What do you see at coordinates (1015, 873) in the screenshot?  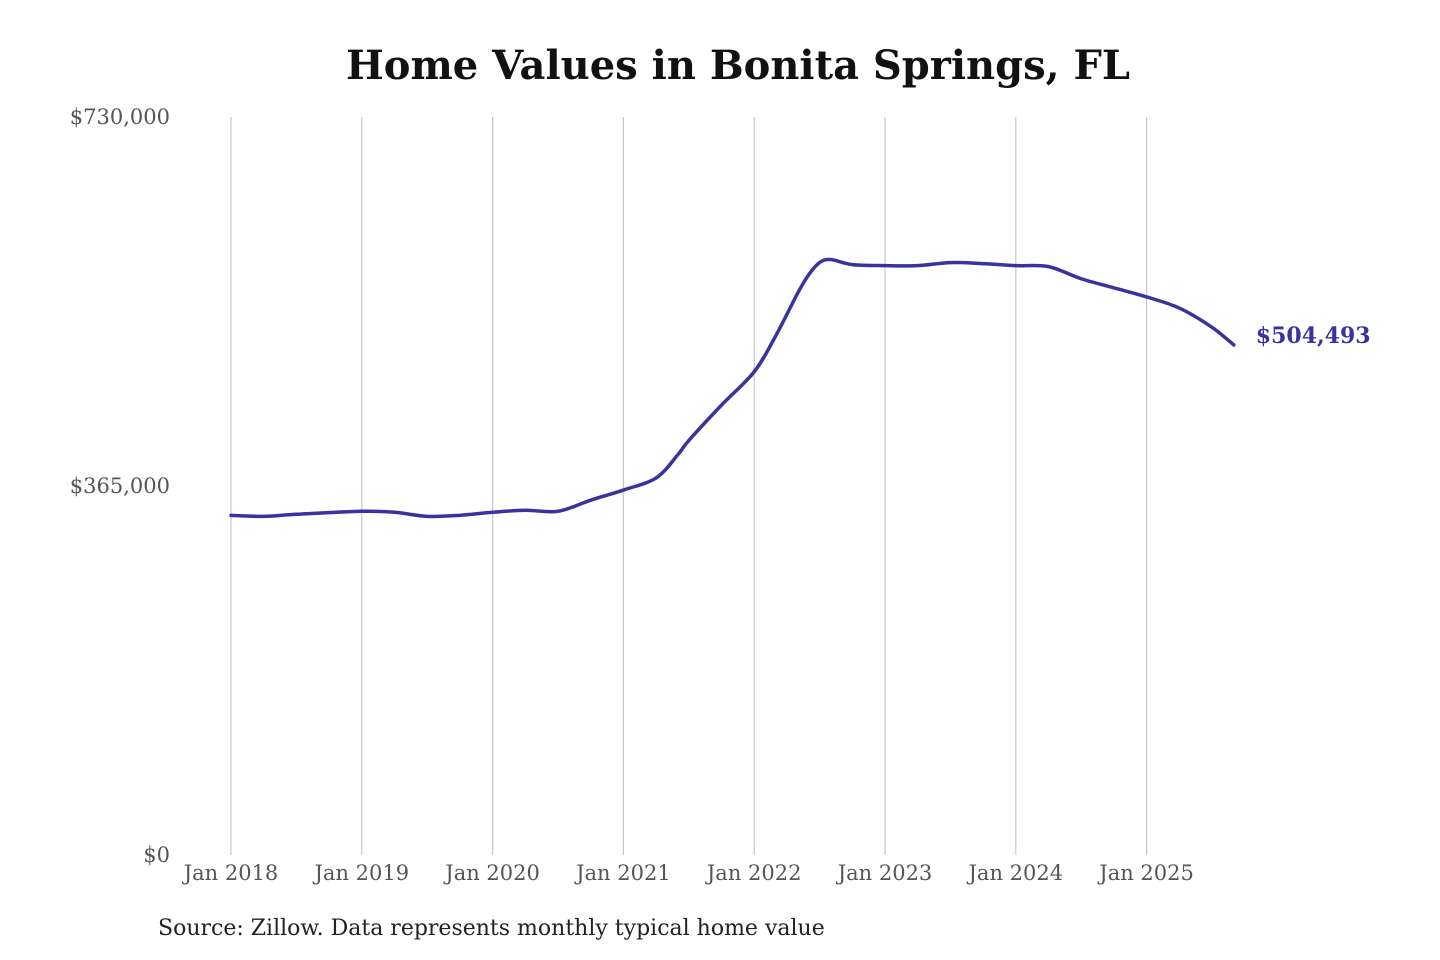 I see `x-tick-label: Jan 2024` at bounding box center [1015, 873].